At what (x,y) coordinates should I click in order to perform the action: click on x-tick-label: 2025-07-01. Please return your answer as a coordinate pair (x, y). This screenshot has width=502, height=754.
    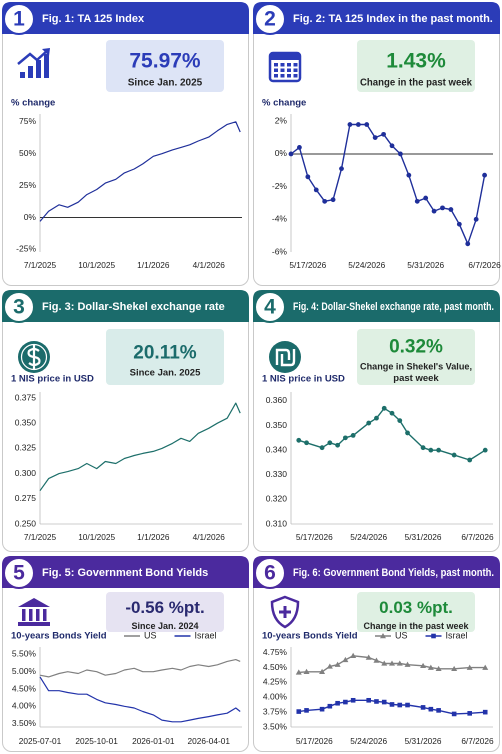
    Looking at the image, I should click on (40, 741).